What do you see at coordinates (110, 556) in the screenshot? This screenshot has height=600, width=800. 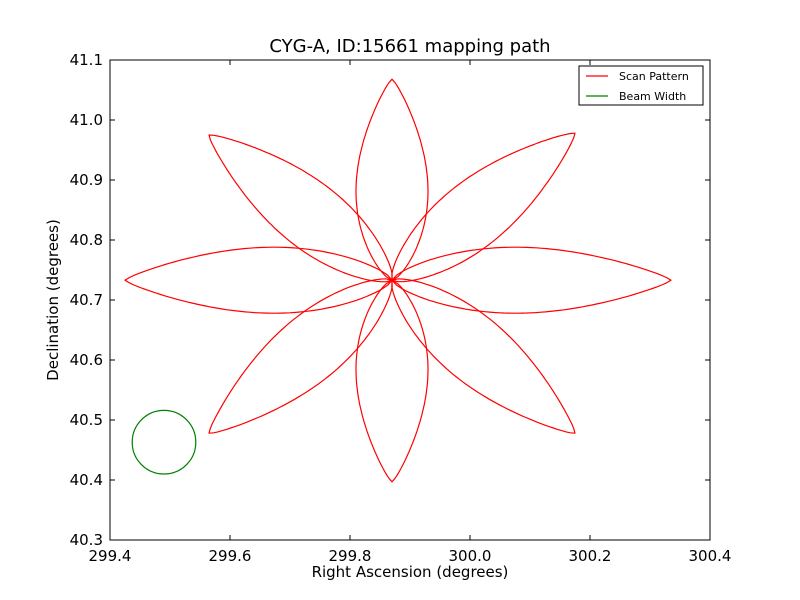 I see `x-tick-label: 299.4` at bounding box center [110, 556].